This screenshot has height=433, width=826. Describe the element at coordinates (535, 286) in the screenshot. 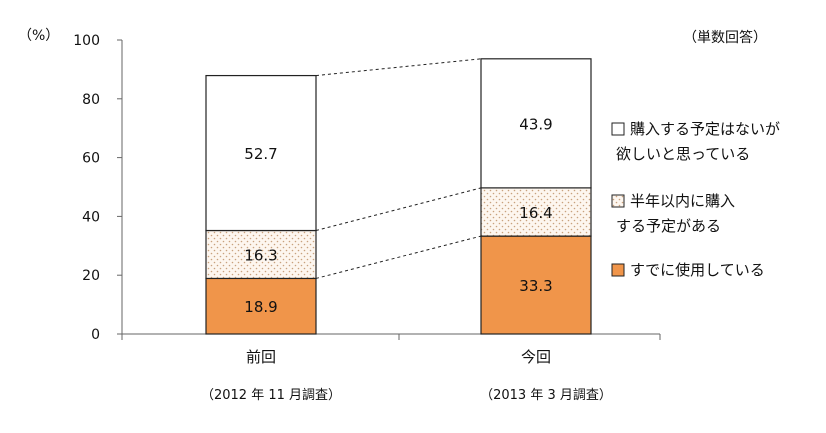

I see `data-label: 33.3` at that location.